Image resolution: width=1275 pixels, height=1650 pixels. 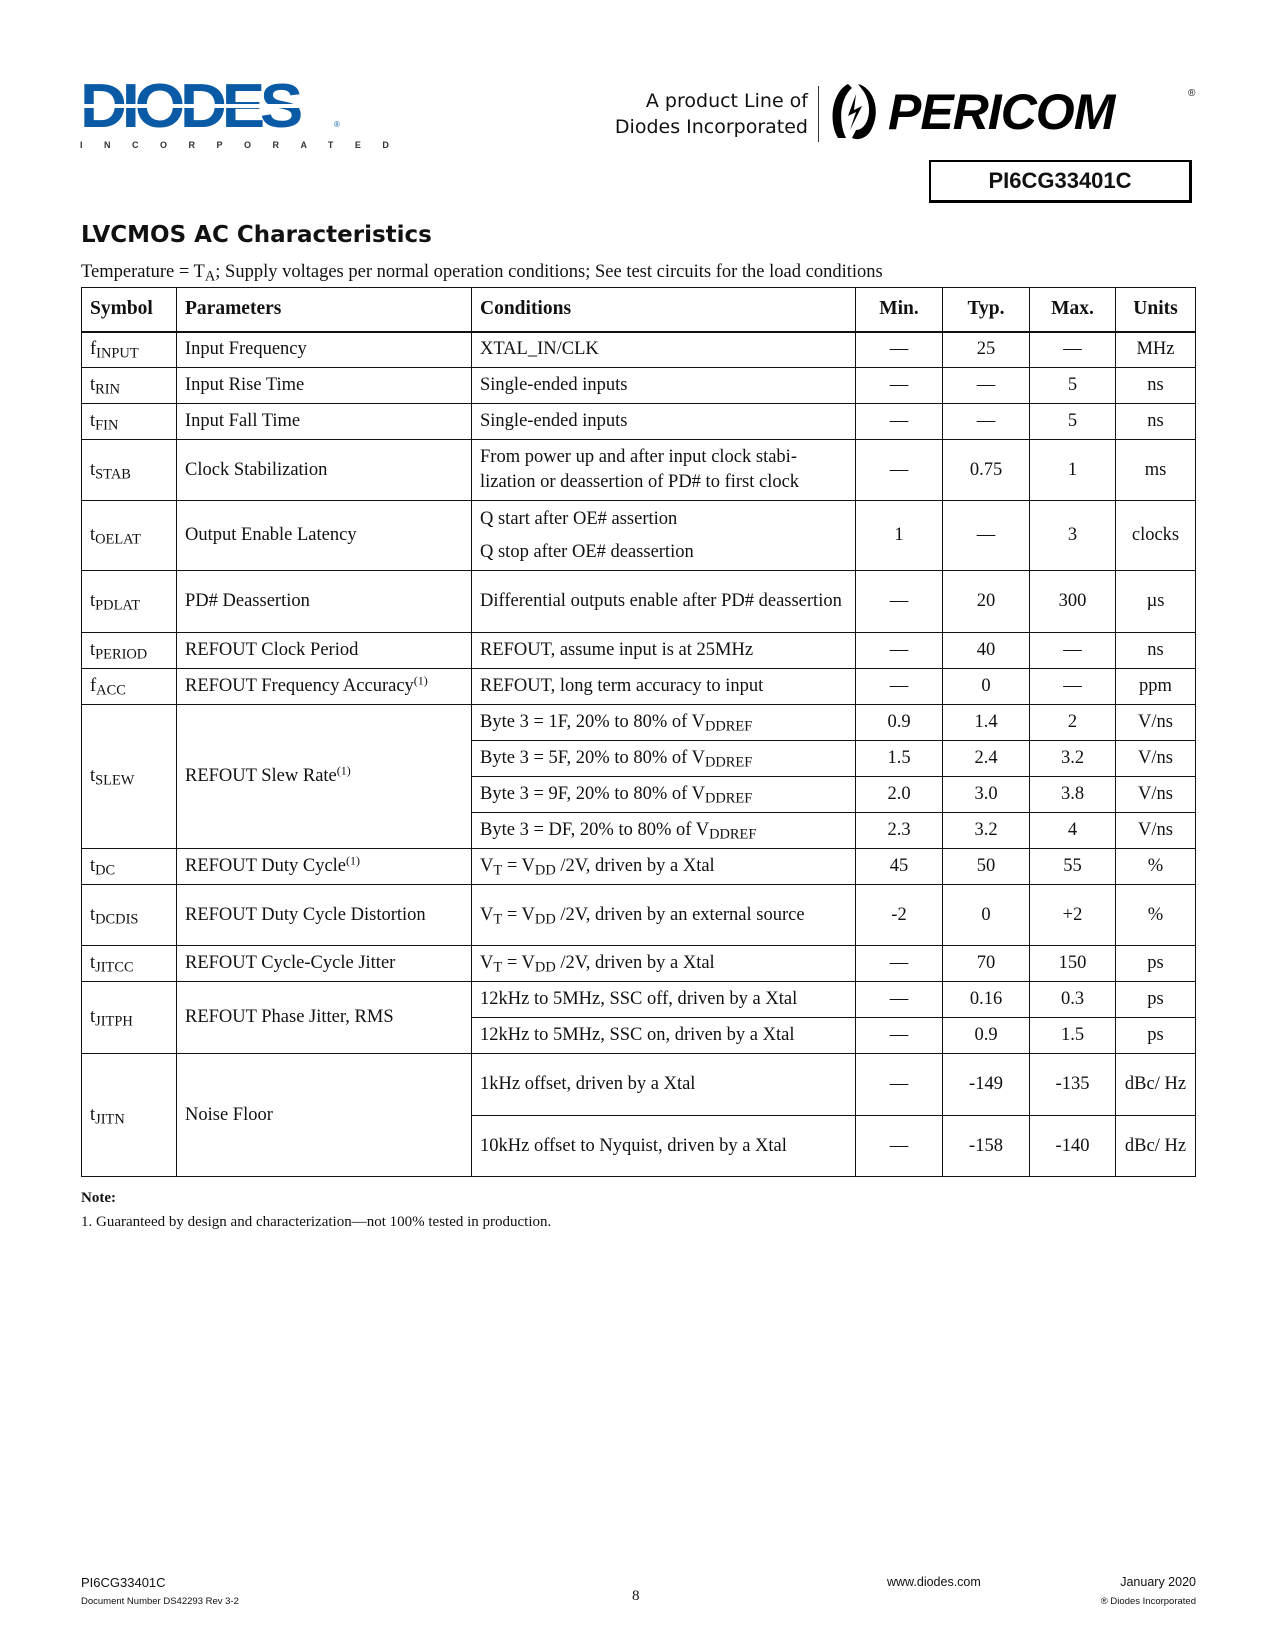 What do you see at coordinates (1072, 963) in the screenshot?
I see `max-cell: 150` at bounding box center [1072, 963].